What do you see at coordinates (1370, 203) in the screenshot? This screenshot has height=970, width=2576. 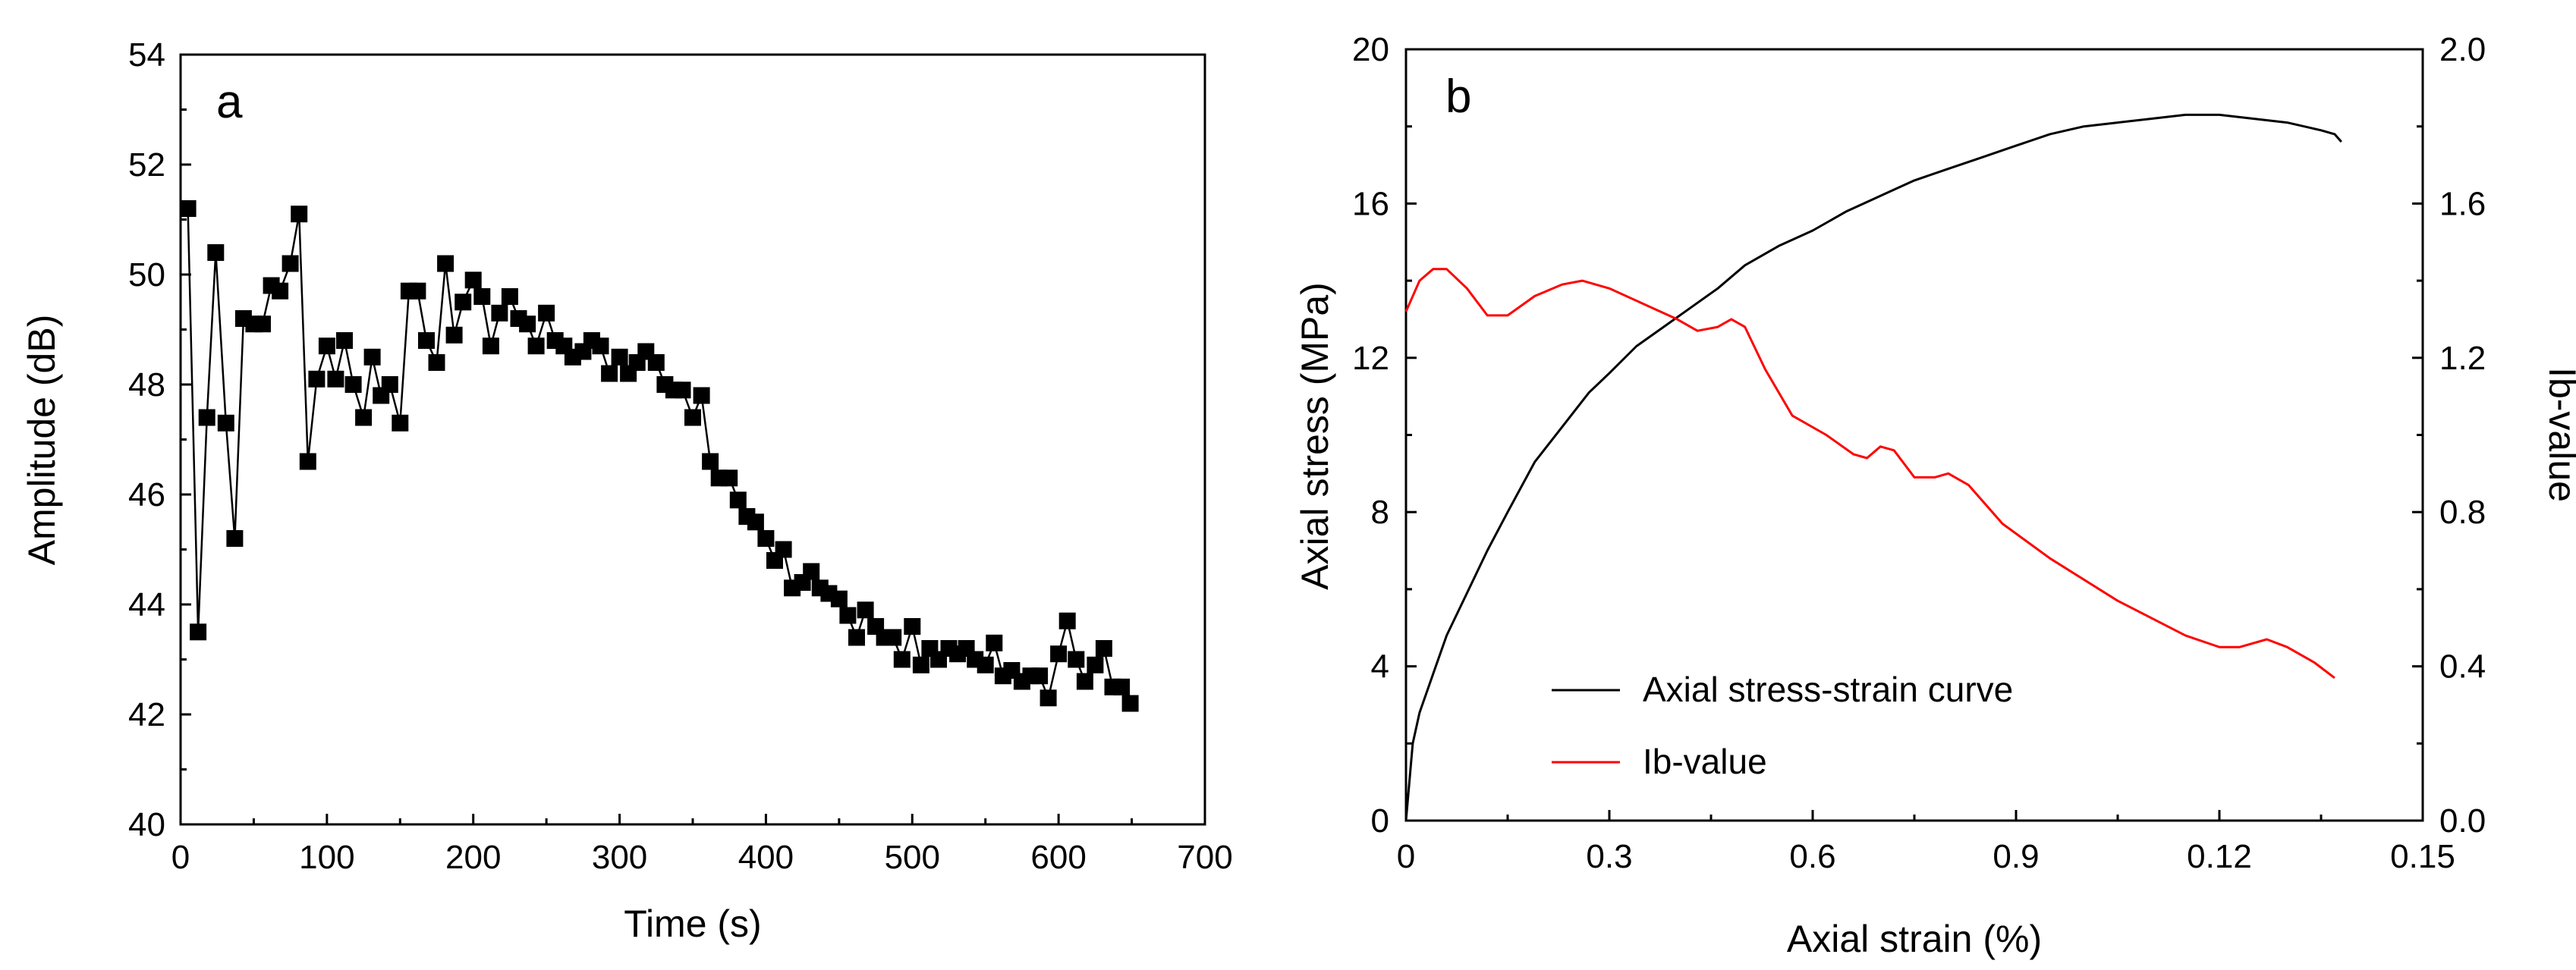 I see `y-tick-label: 16` at bounding box center [1370, 203].